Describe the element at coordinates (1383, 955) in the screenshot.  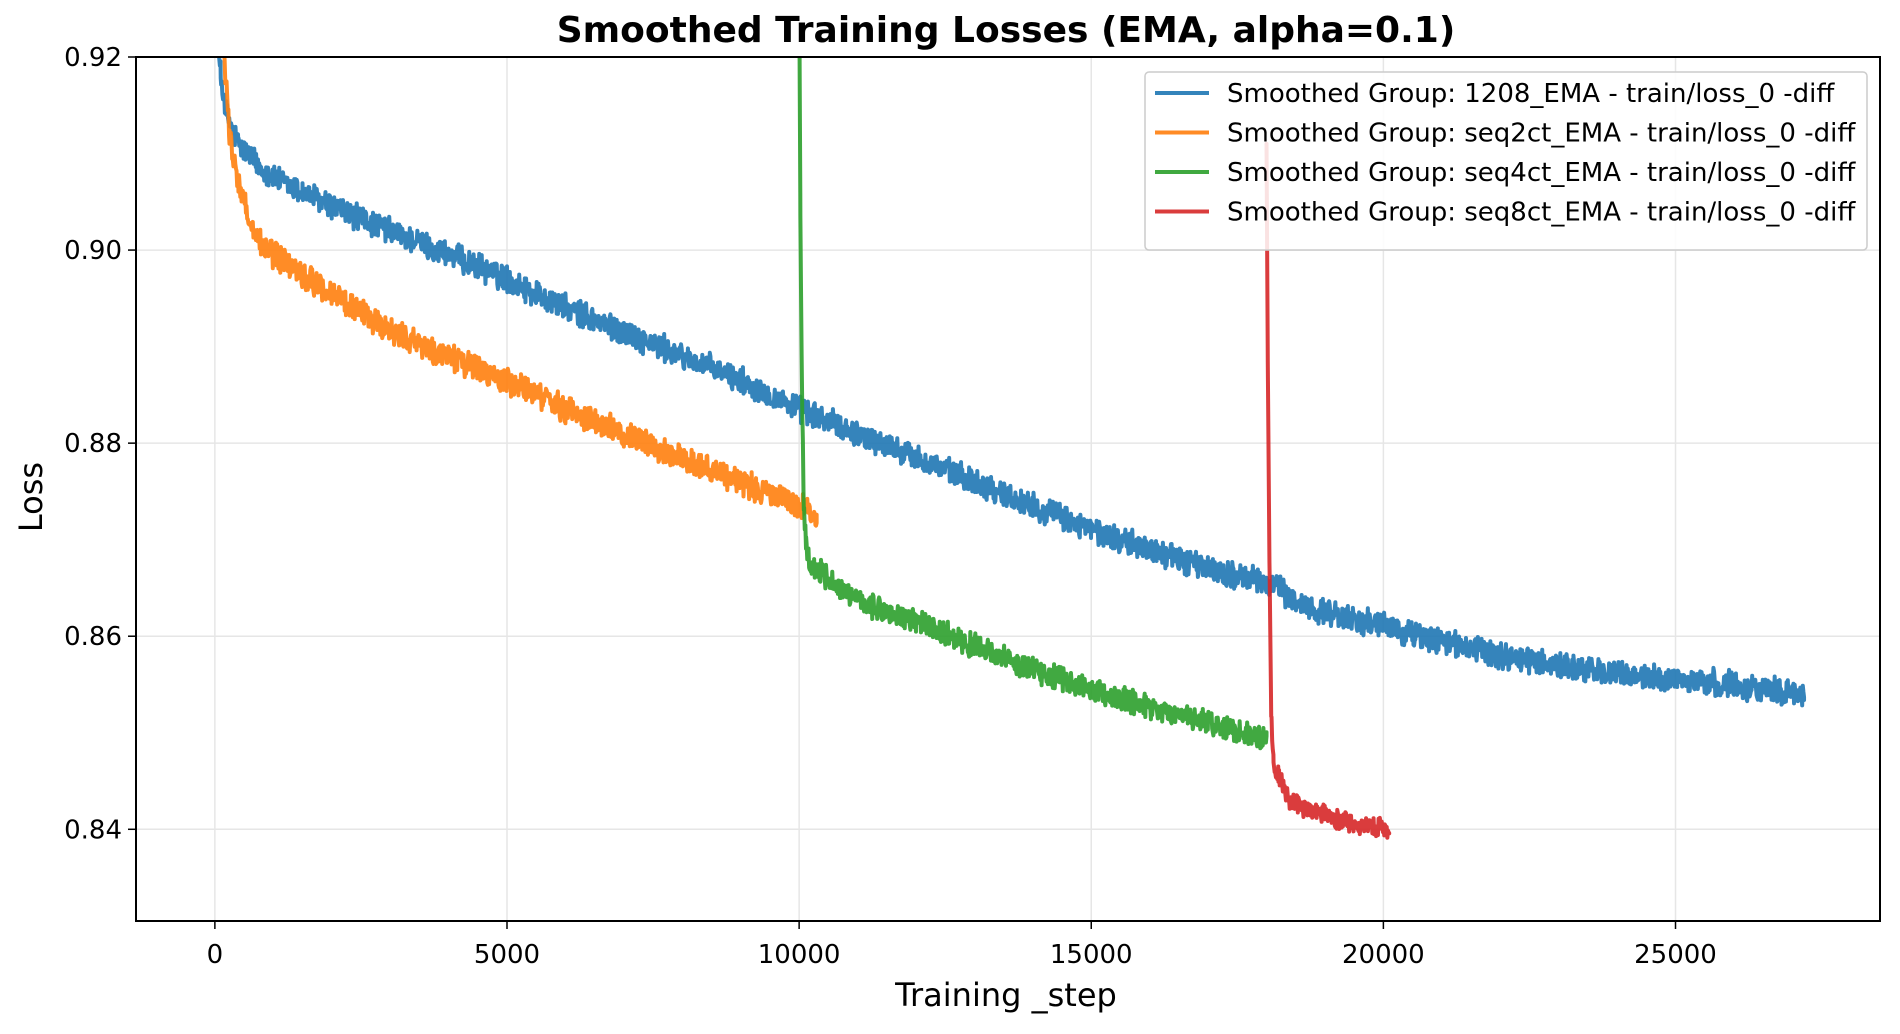
I see `x-tick-label: 20000` at that location.